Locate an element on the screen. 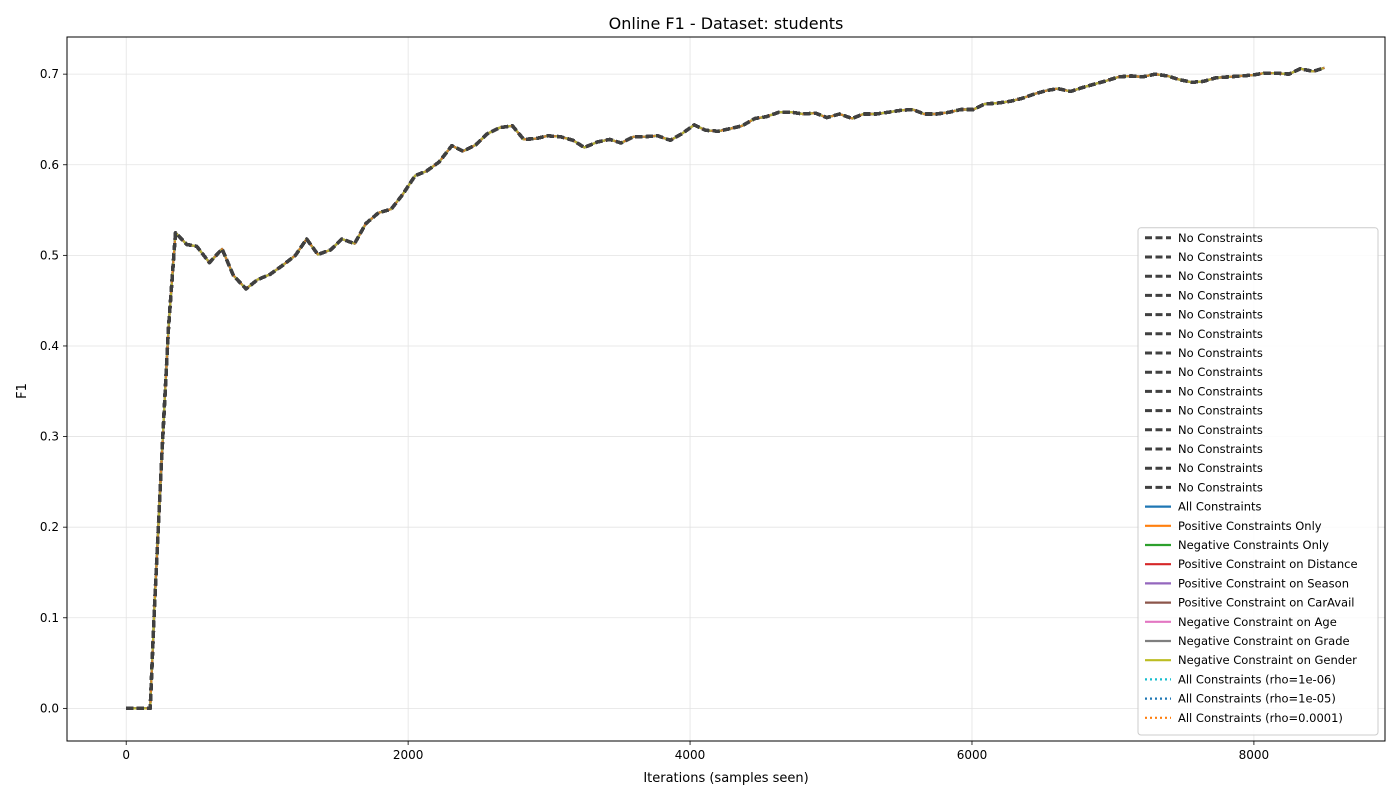  y-axis-label: F1 is located at coordinates (22, 391).